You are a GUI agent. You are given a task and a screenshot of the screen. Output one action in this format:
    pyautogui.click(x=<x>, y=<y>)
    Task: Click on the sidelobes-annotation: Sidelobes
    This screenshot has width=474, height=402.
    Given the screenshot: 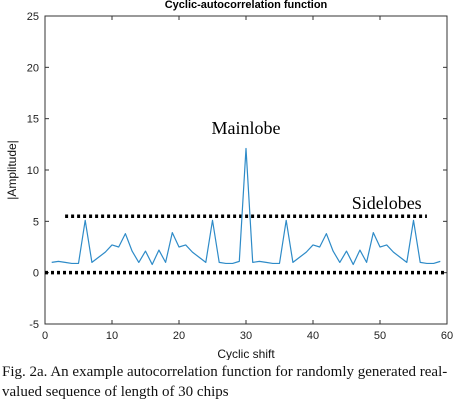 What is the action you would take?
    pyautogui.click(x=387, y=203)
    